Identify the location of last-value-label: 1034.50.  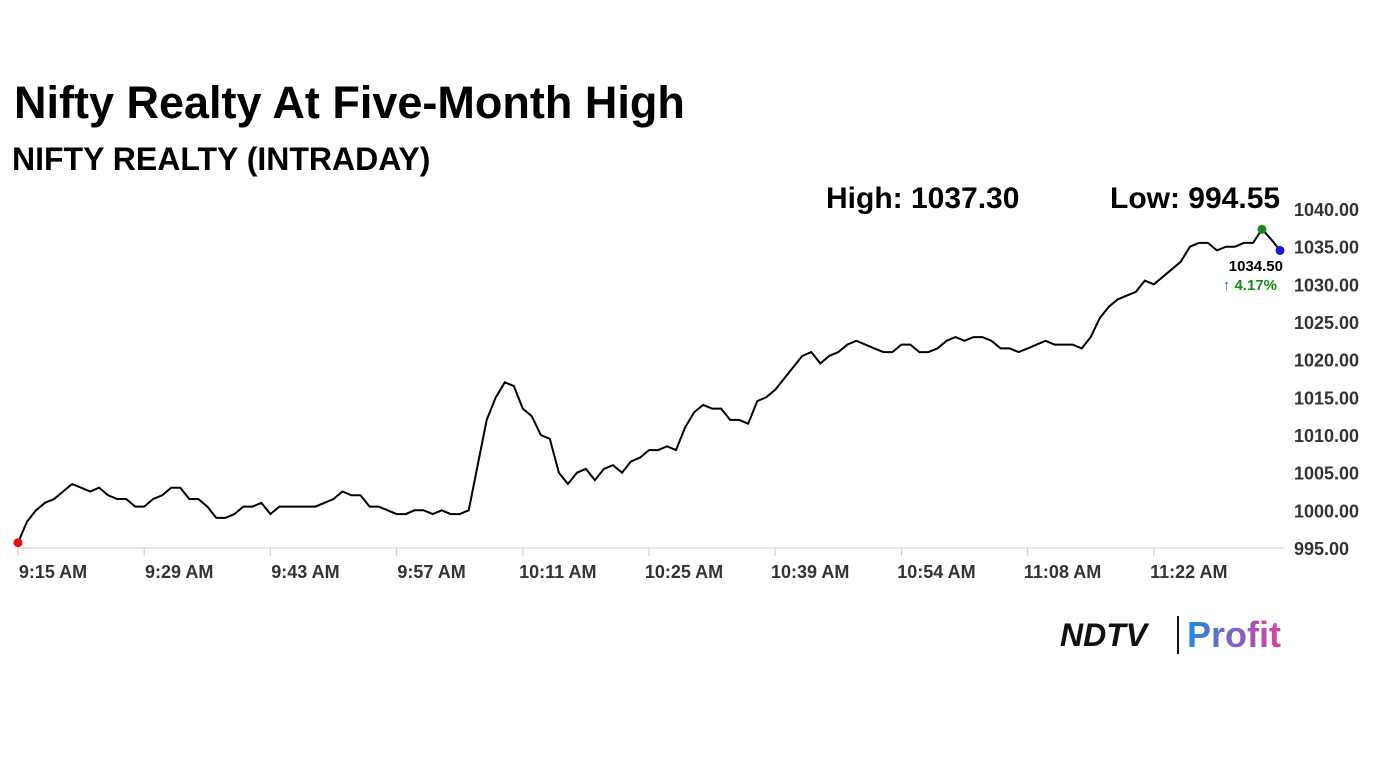
(1256, 266).